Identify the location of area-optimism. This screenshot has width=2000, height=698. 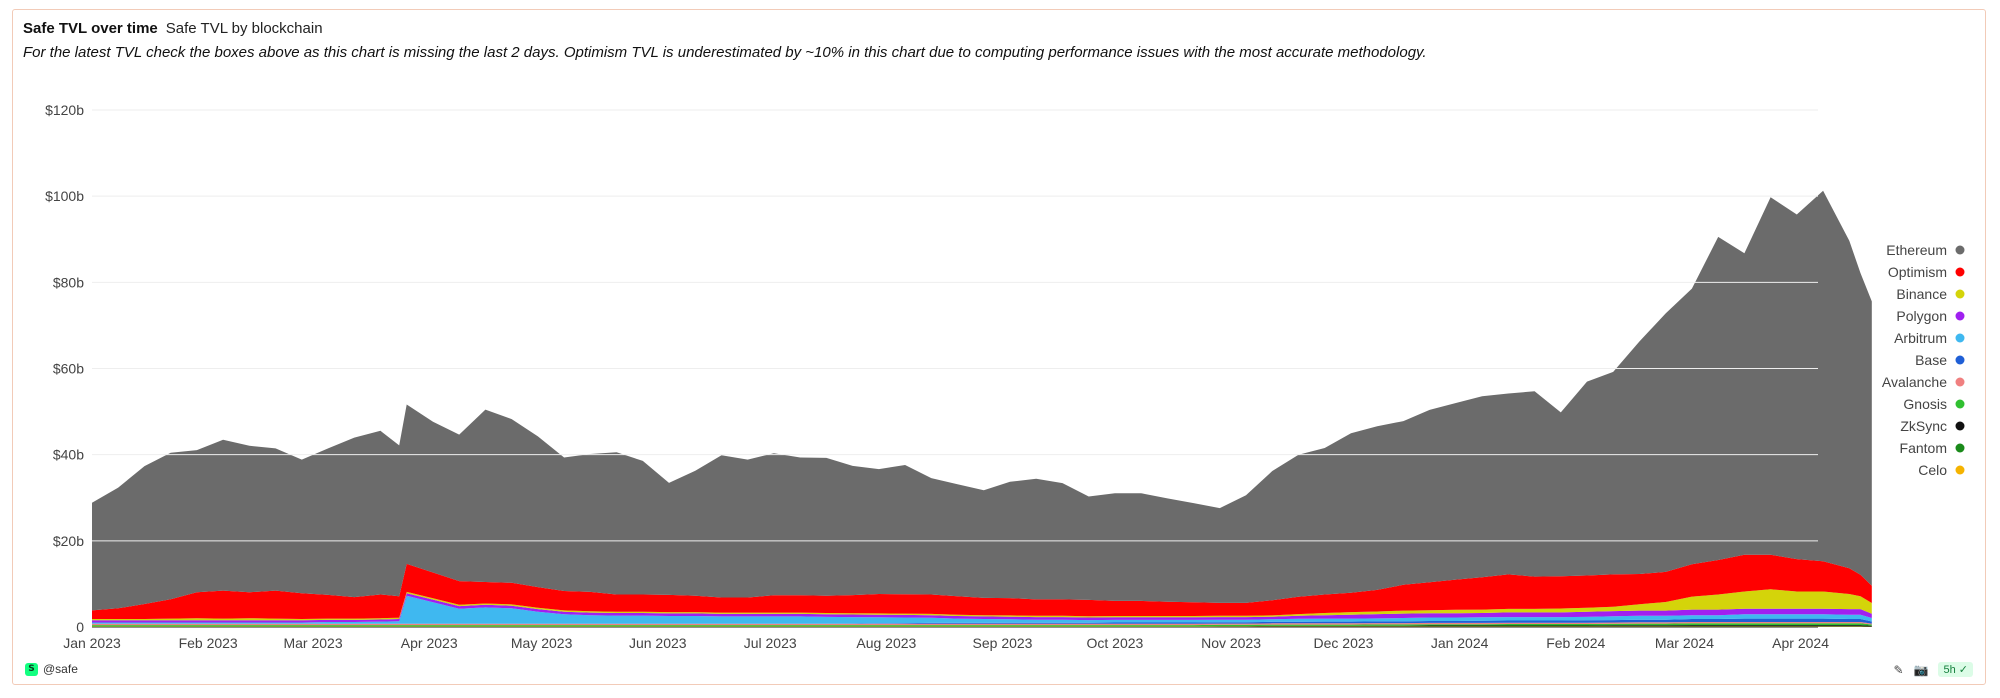
(982, 586).